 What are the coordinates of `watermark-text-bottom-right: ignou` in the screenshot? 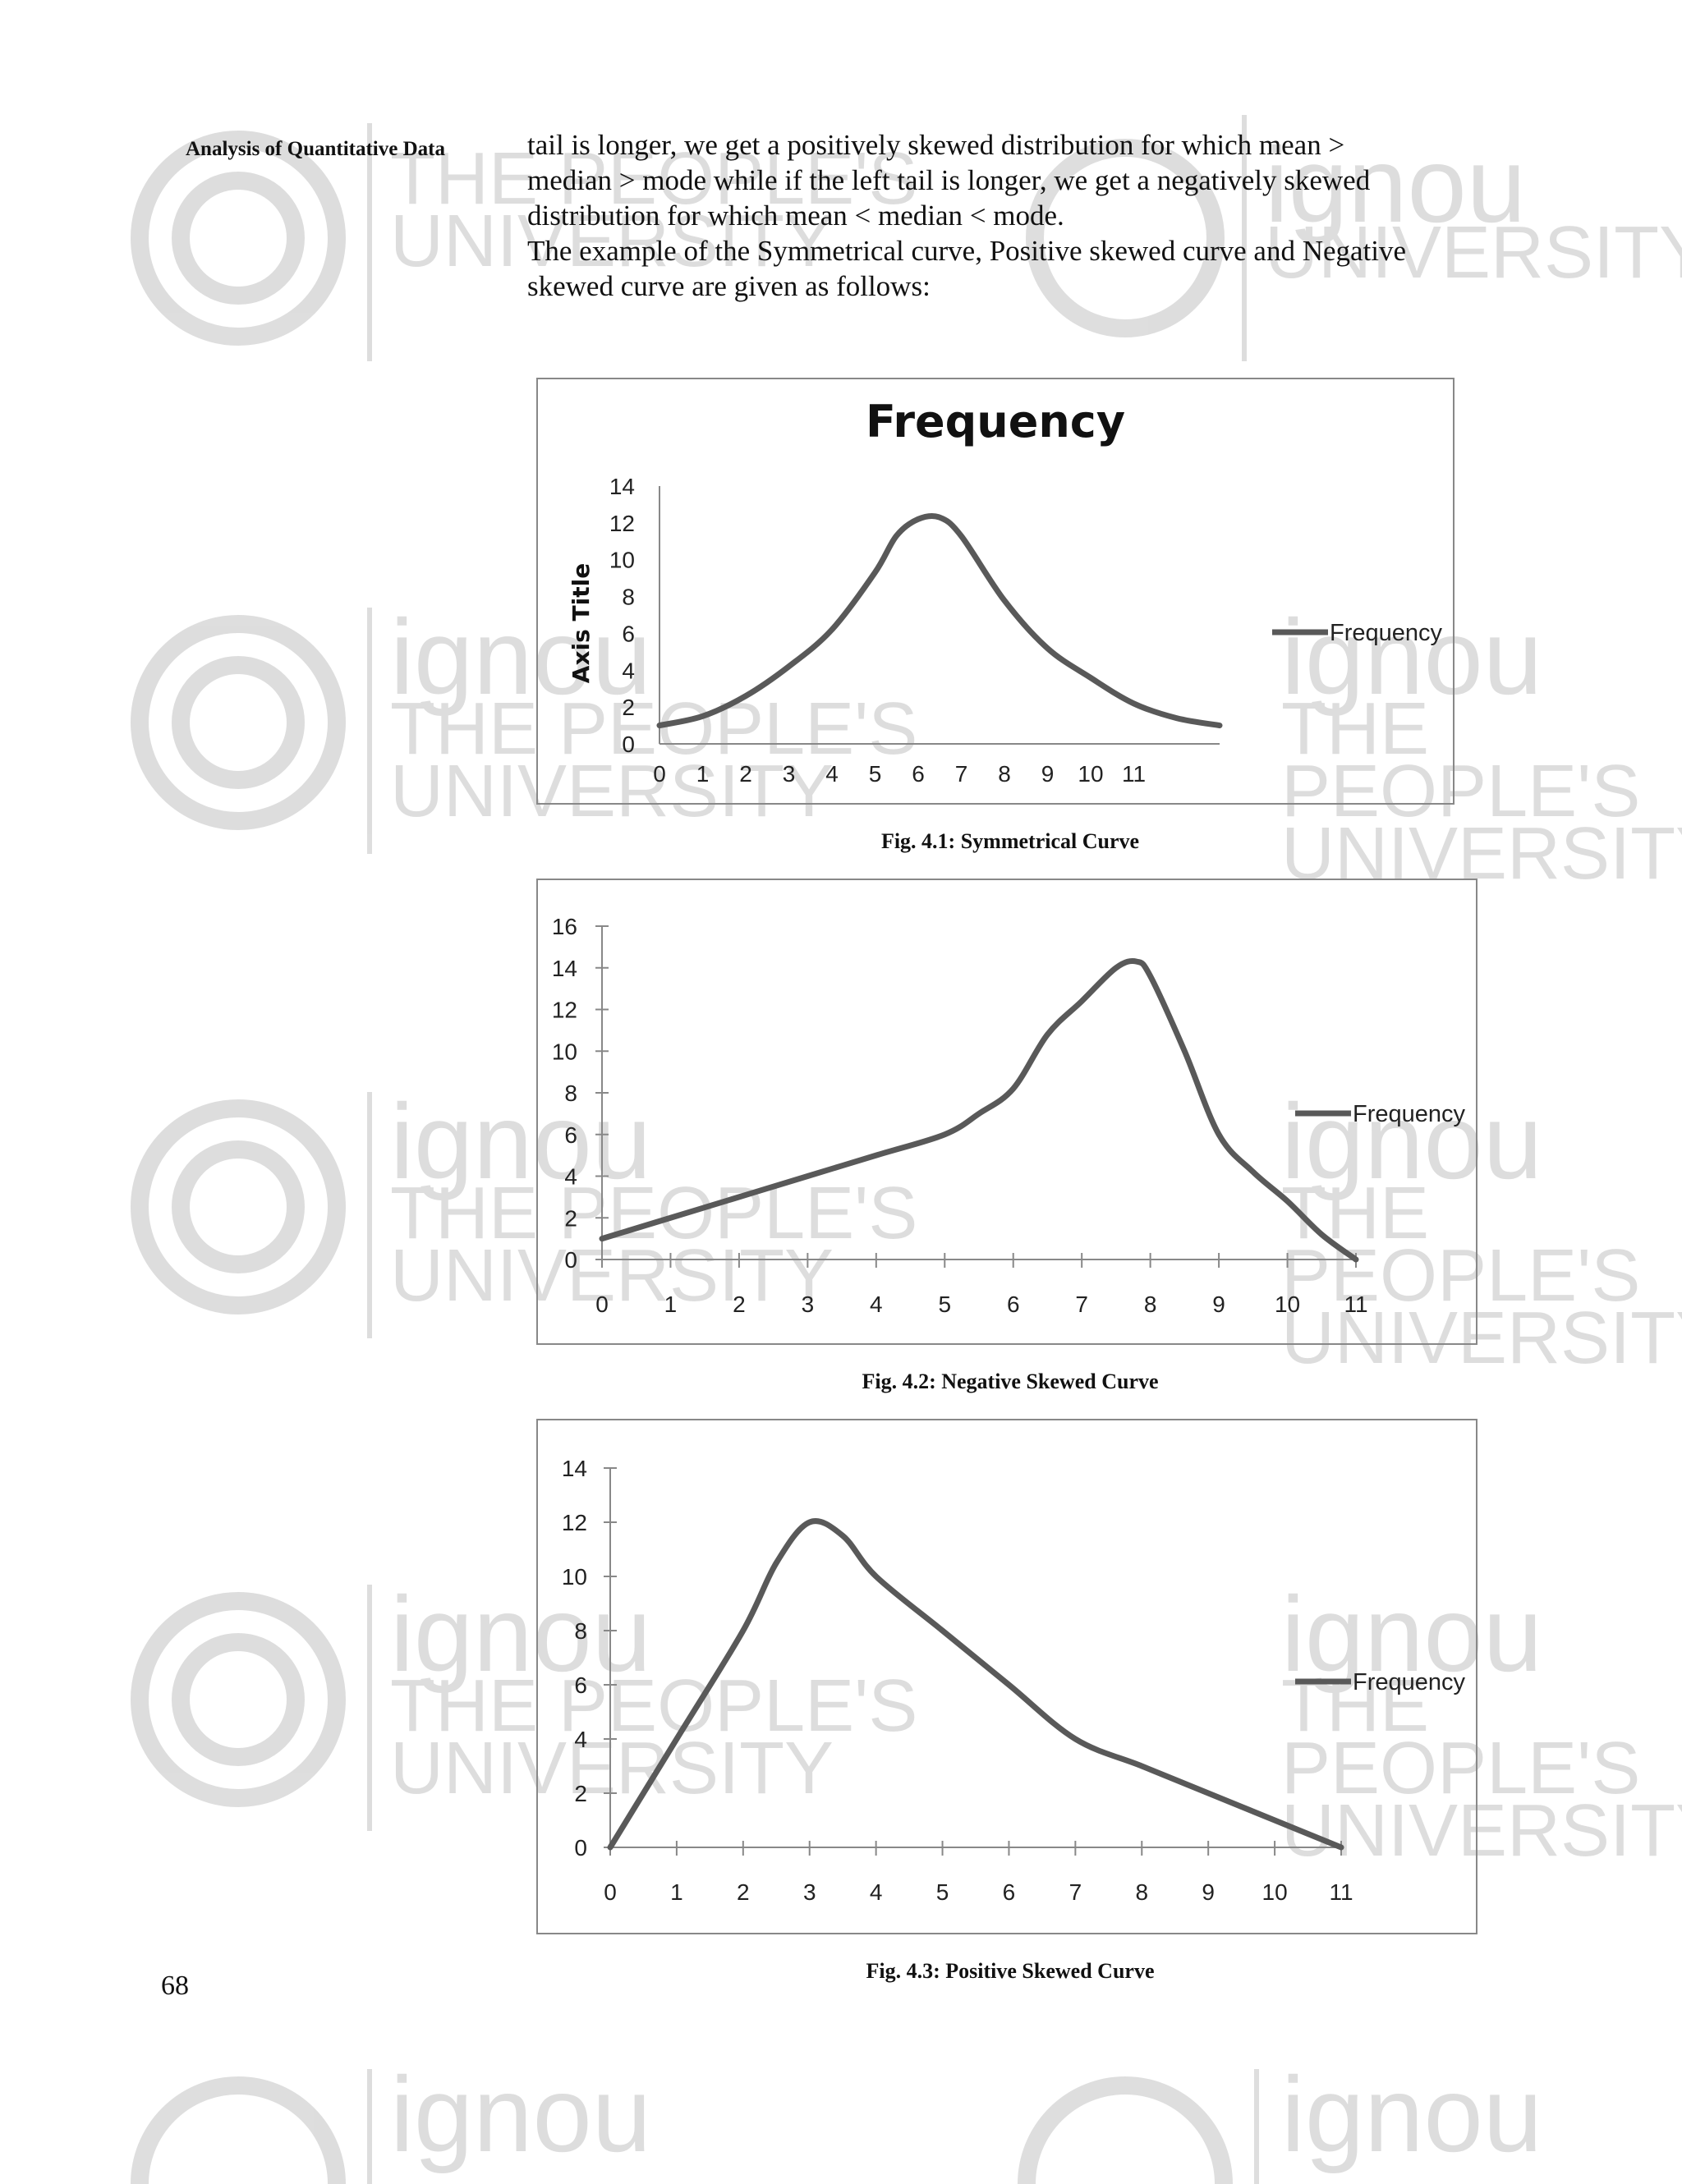 It's located at (1411, 2114).